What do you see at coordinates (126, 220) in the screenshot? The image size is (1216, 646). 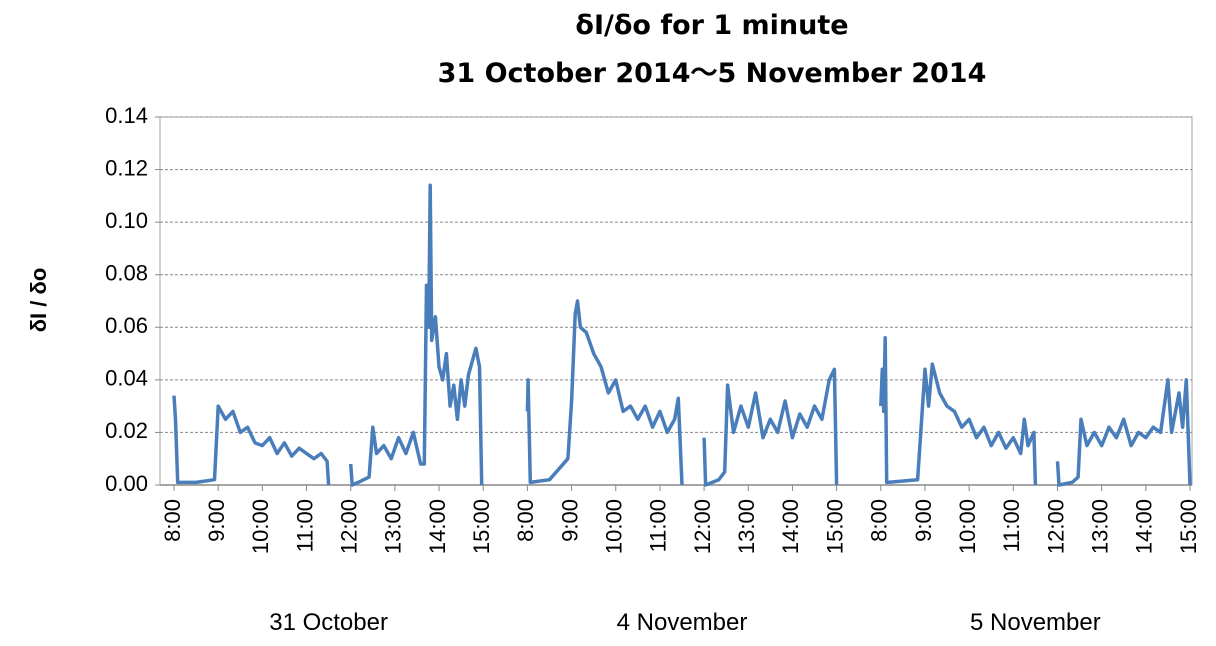 I see `y-tick-label: 0.10` at bounding box center [126, 220].